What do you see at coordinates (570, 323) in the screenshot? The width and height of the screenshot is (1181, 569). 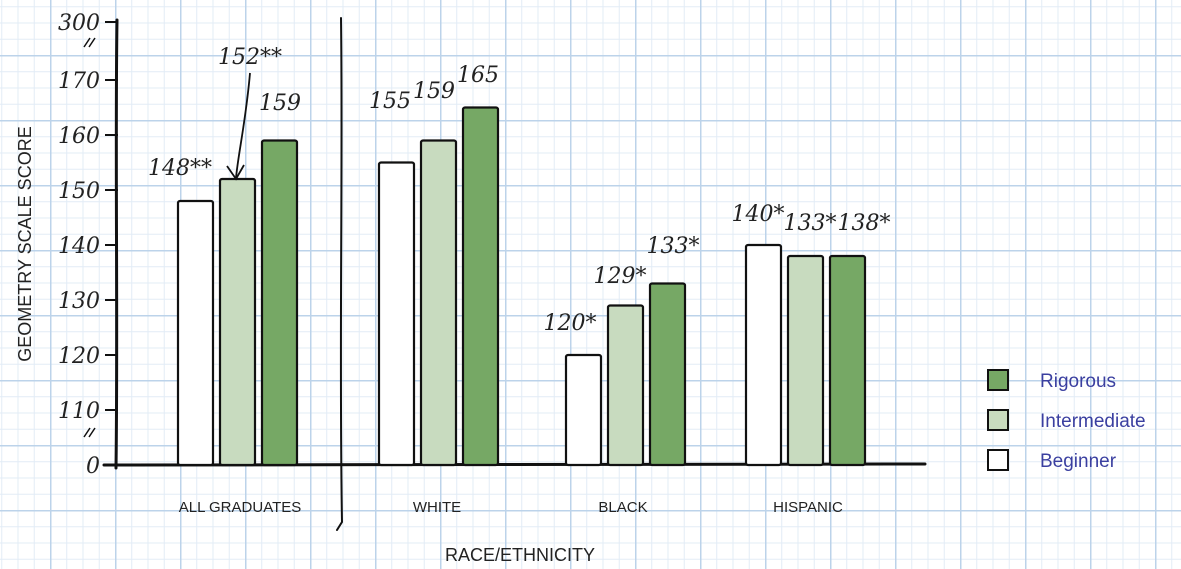 I see `value-label: 120*` at bounding box center [570, 323].